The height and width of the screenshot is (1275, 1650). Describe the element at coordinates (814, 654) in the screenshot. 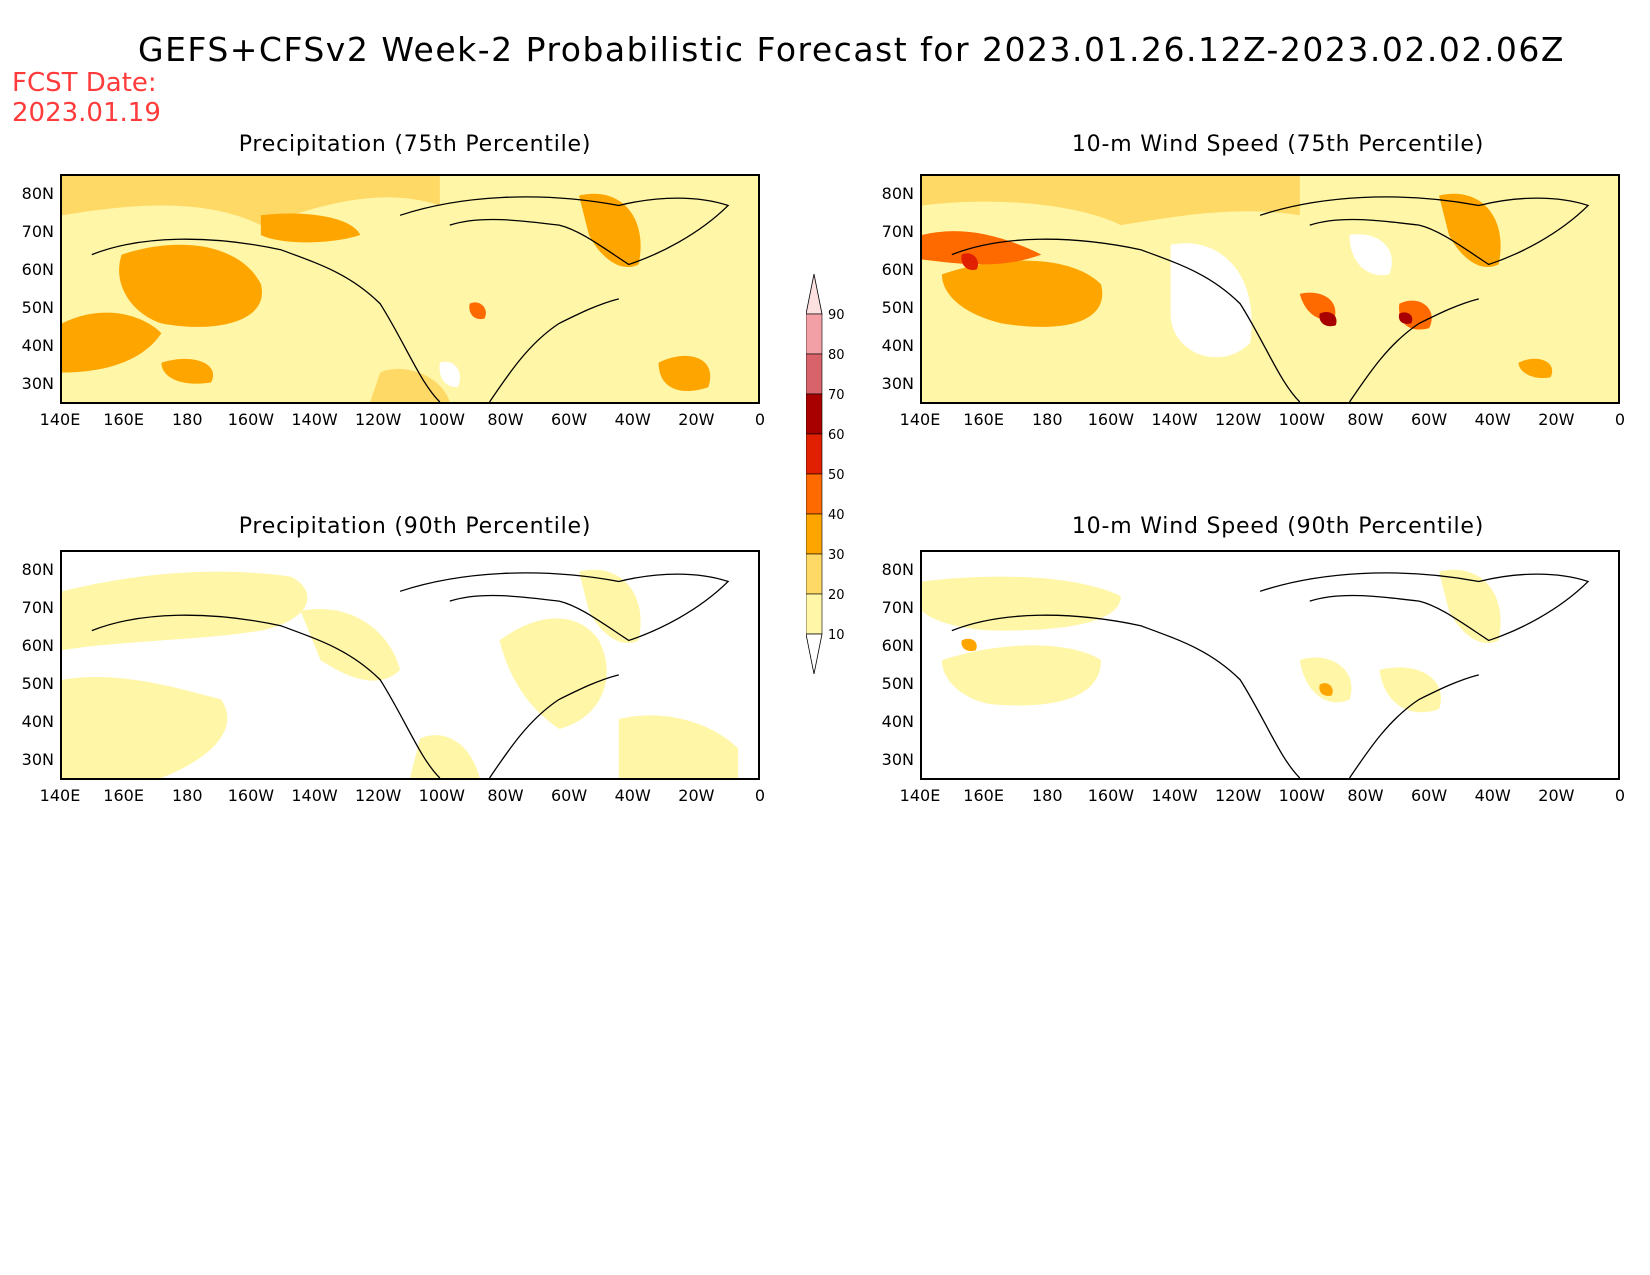

I see `colorbar-bottom-triangle` at that location.